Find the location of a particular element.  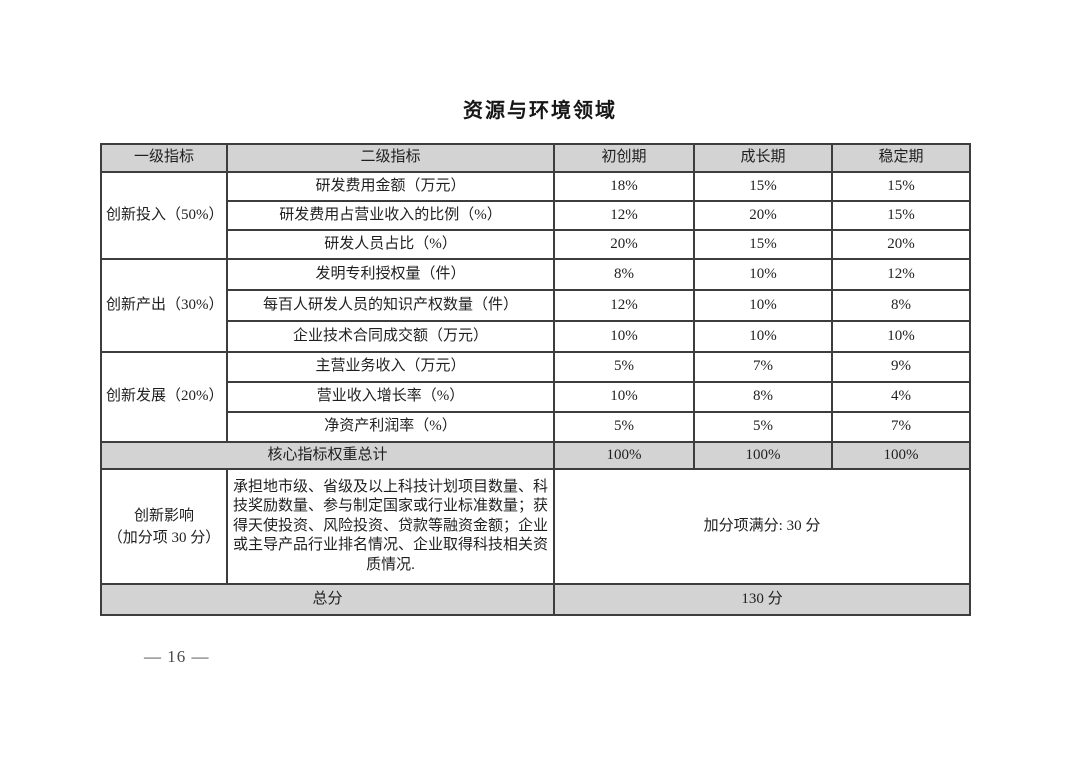

total-label: 总分 is located at coordinates (327, 599).